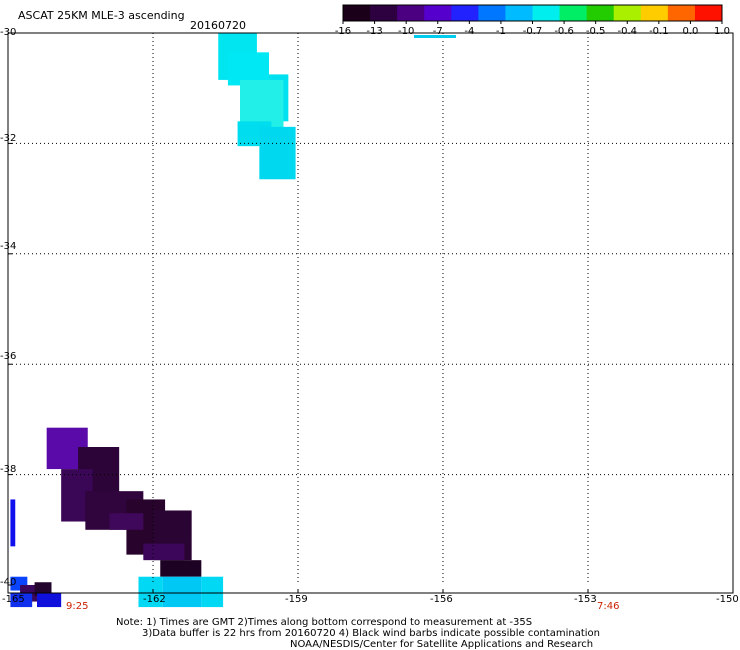 The width and height of the screenshot is (740, 650). What do you see at coordinates (437, 31) in the screenshot?
I see `colorbar-label-3: -7` at bounding box center [437, 31].